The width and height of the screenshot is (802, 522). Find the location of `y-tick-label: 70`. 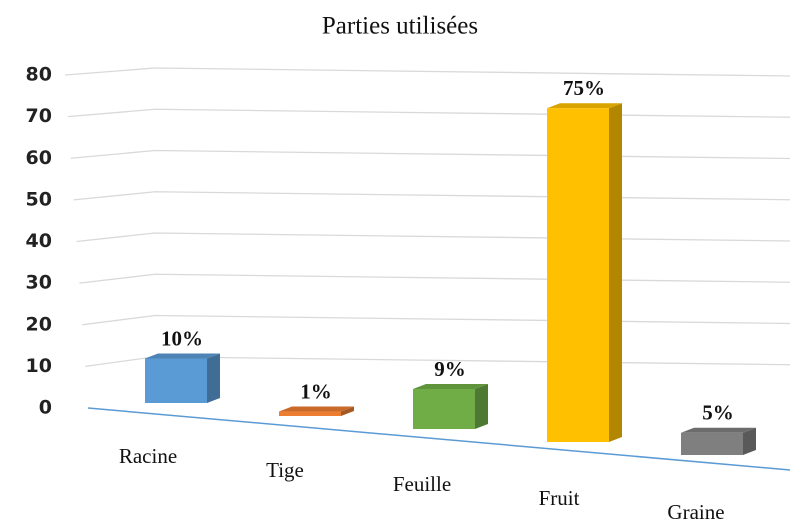

y-tick-label: 70 is located at coordinates (39, 116).